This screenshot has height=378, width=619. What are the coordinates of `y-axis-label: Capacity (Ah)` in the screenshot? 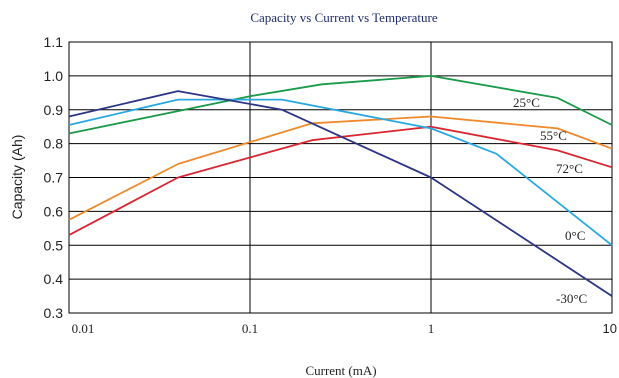 It's located at (17, 177).